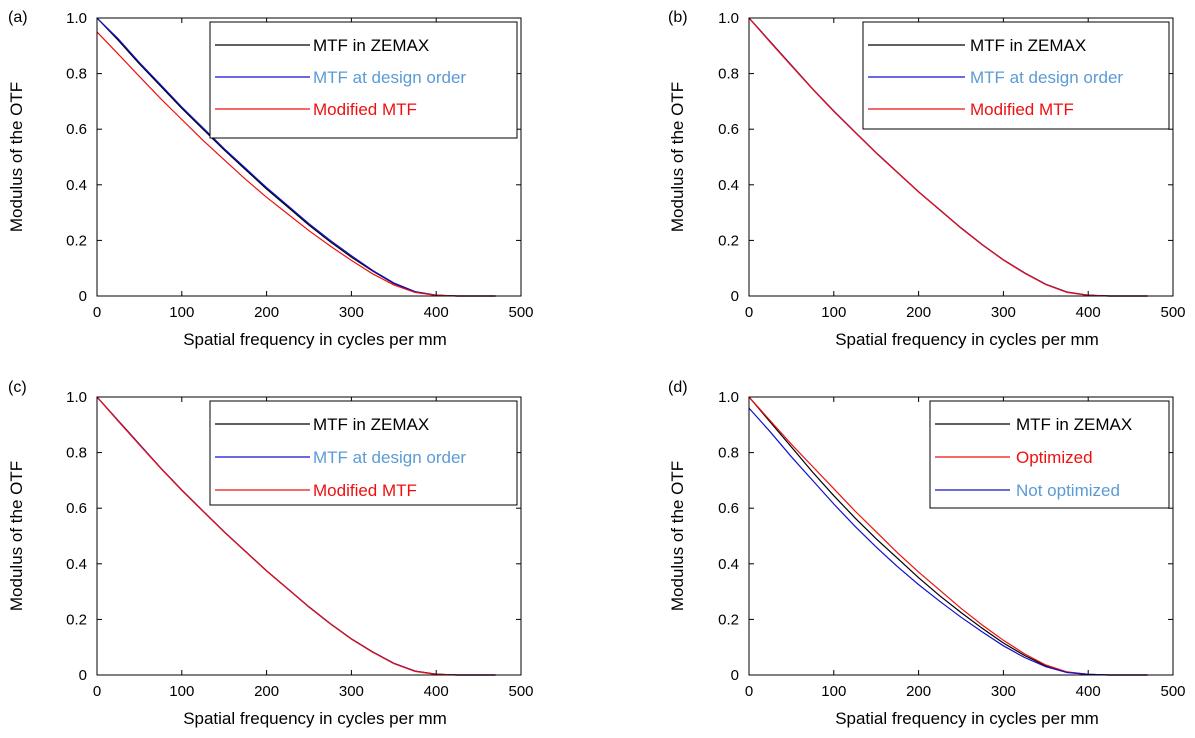 The image size is (1195, 738). Describe the element at coordinates (678, 17) in the screenshot. I see `panel-label: (b)` at that location.